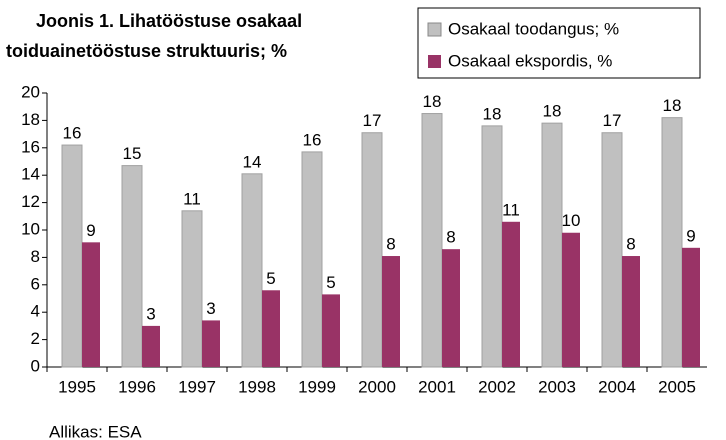  I want to click on y-tick-label: 18, so click(30, 119).